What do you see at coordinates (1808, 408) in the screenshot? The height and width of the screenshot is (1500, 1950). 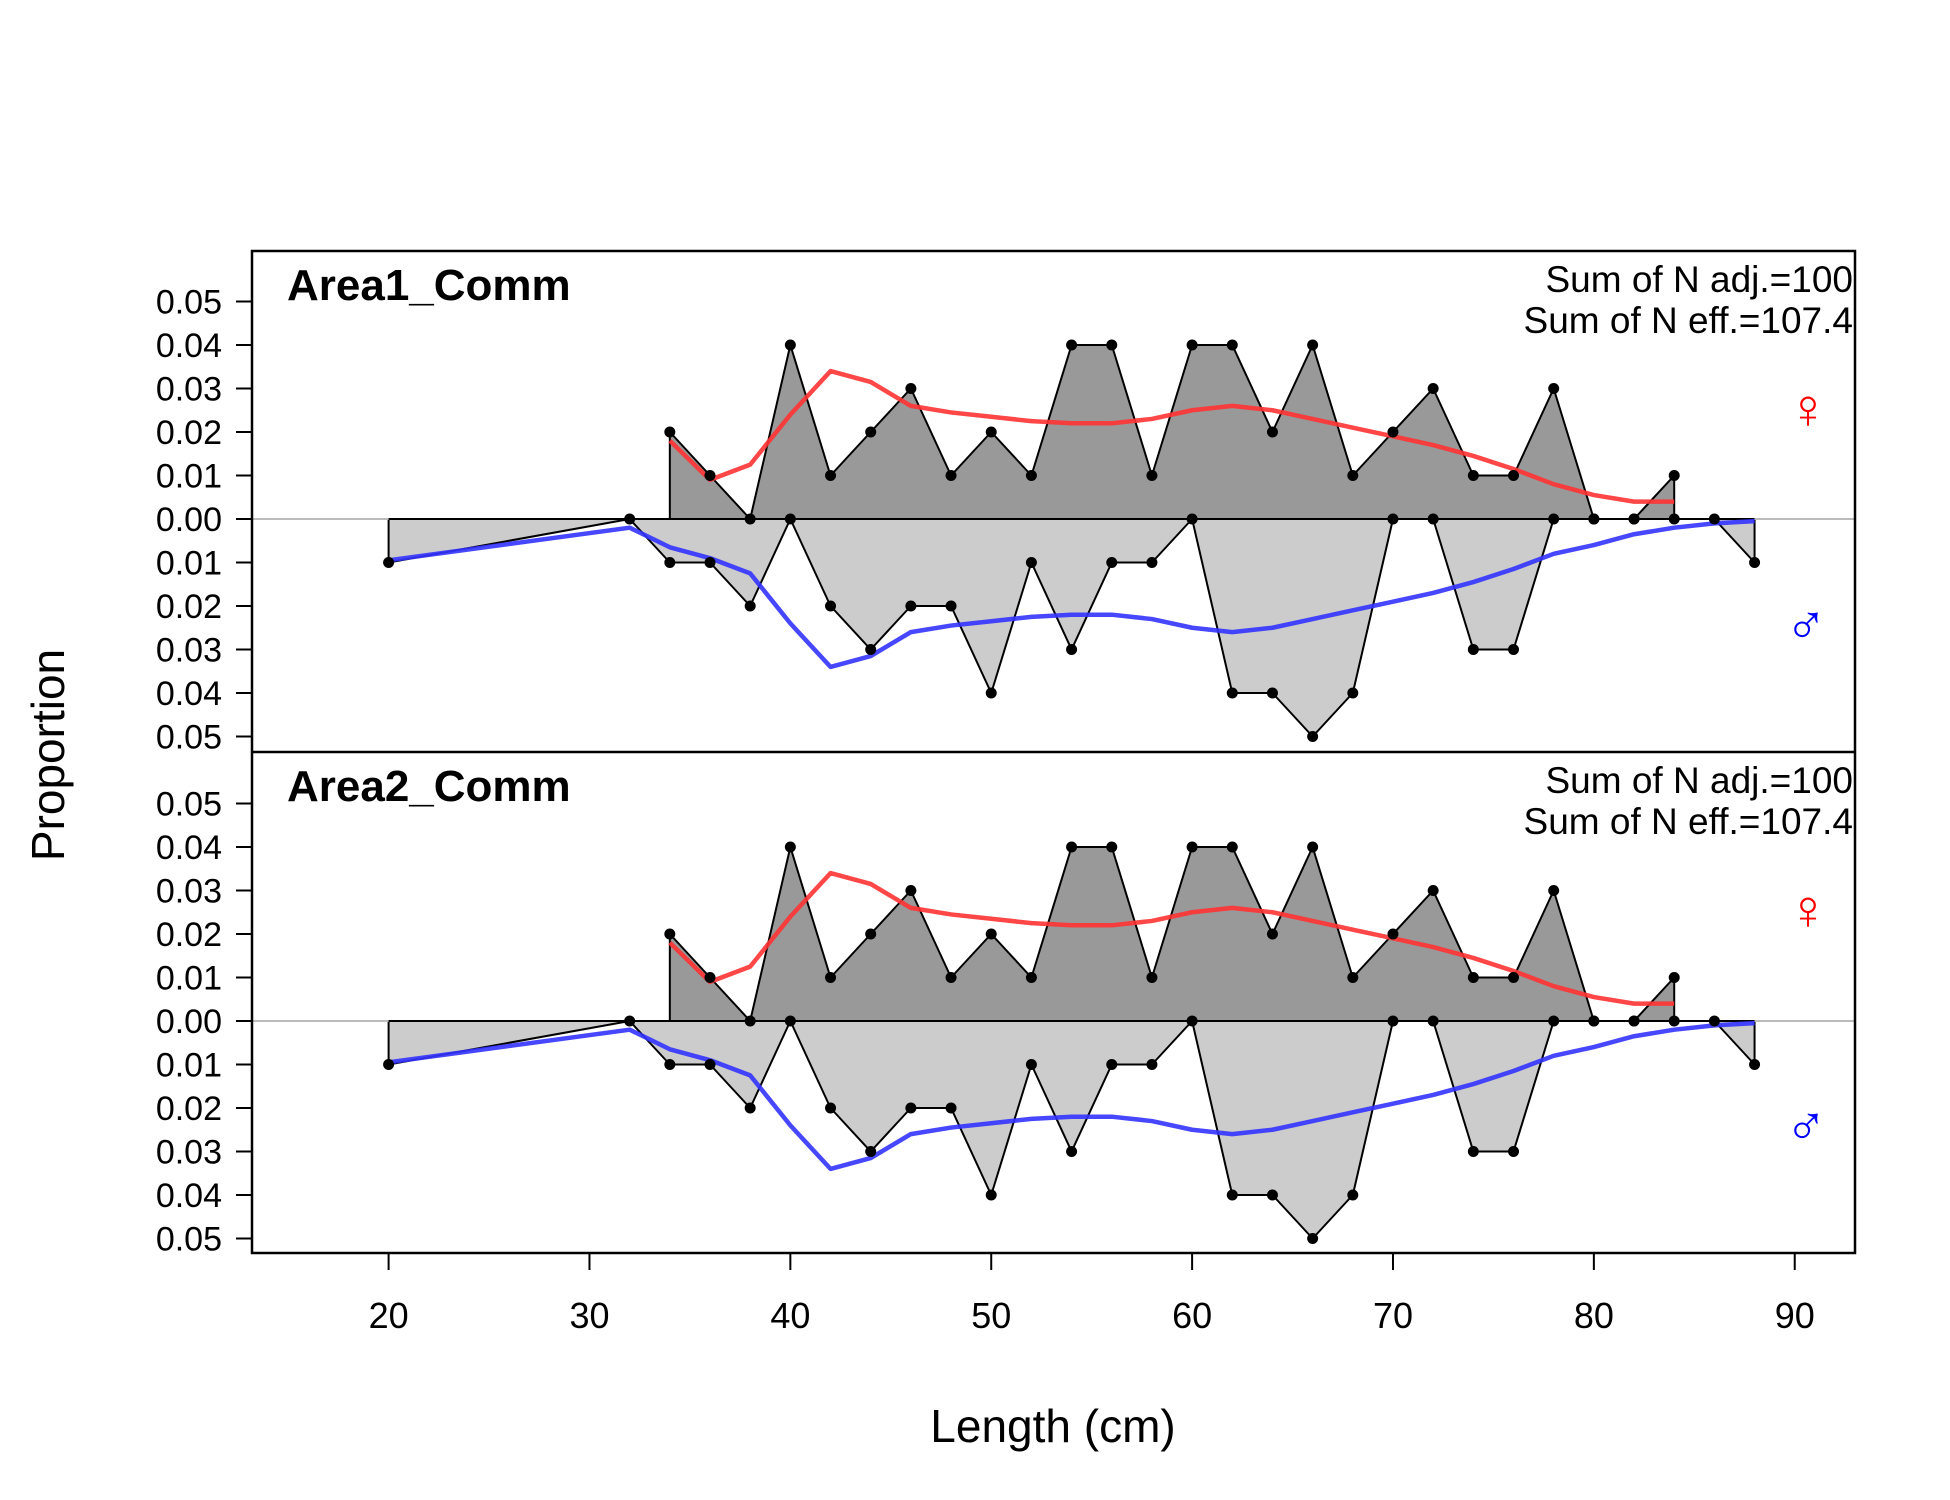 I see `female-symbol-icon: ♀` at bounding box center [1808, 408].